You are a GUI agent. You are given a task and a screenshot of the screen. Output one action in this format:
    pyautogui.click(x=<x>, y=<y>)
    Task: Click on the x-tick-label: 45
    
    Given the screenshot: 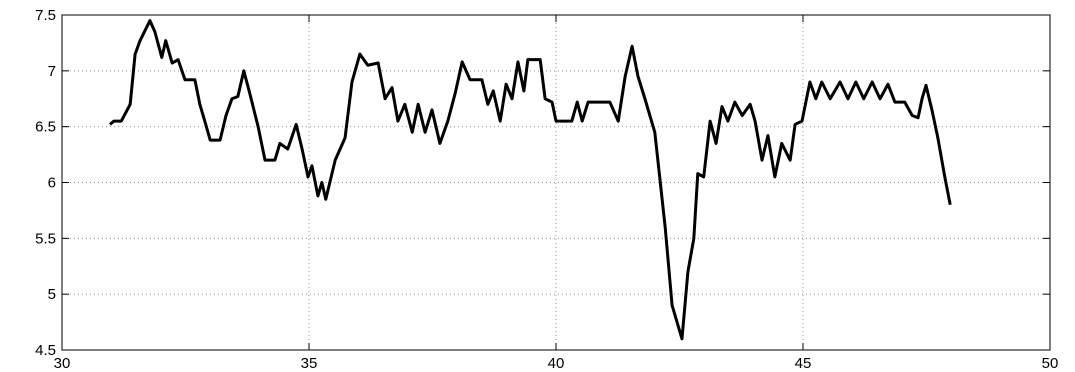 What is the action you would take?
    pyautogui.click(x=803, y=363)
    